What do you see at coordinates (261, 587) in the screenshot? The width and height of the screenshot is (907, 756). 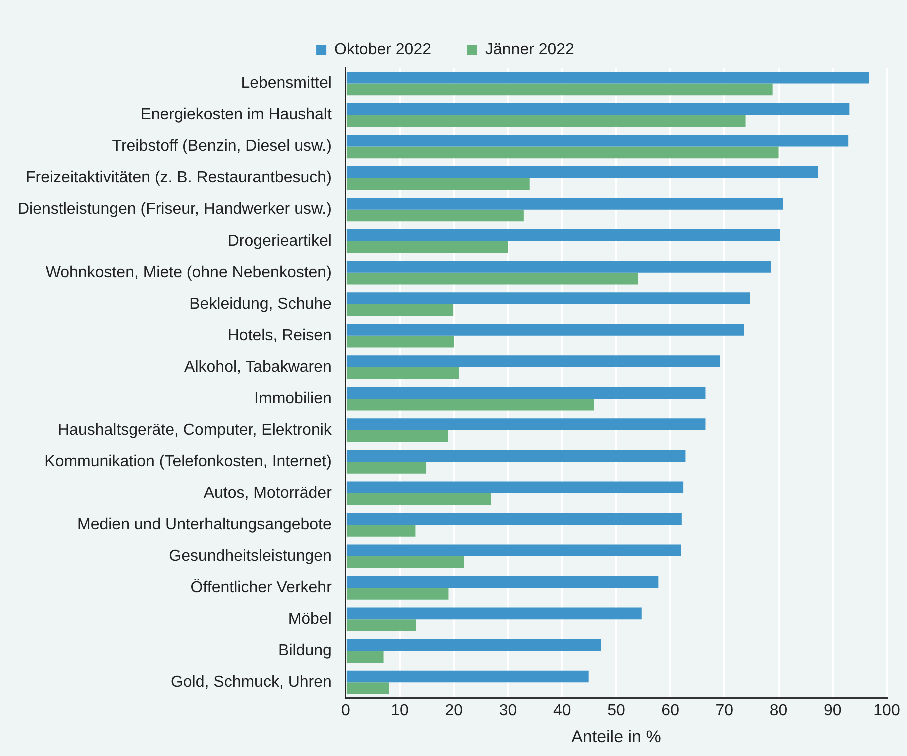 I see `y-tick-label: Öffentlicher Verkehr` at bounding box center [261, 587].